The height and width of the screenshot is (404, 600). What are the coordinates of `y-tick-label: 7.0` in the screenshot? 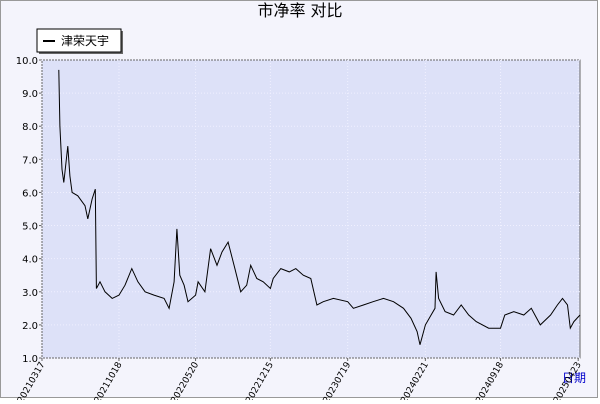 It's located at (30, 160).